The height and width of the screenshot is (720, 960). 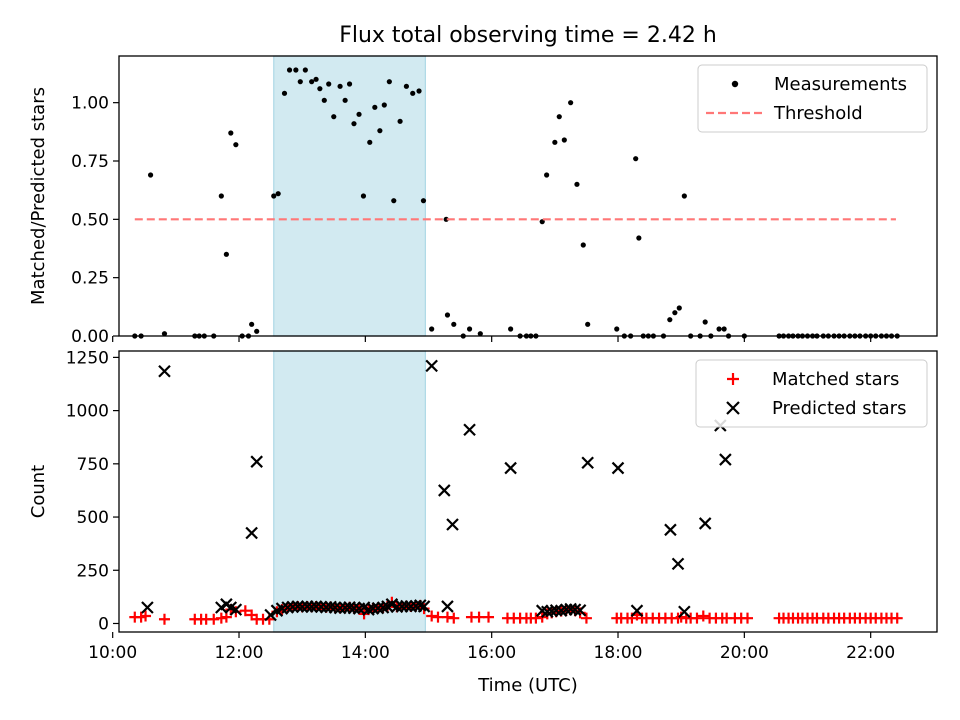 What do you see at coordinates (90, 162) in the screenshot?
I see `y-tick-label: 0.75` at bounding box center [90, 162].